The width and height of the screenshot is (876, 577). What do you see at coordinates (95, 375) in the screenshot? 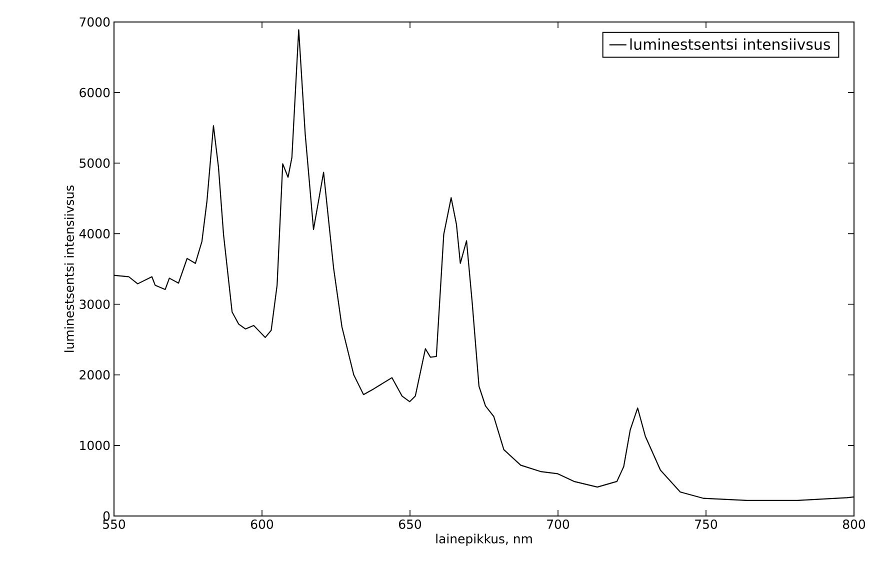
I see `y-tick-label: 2000` at bounding box center [95, 375].